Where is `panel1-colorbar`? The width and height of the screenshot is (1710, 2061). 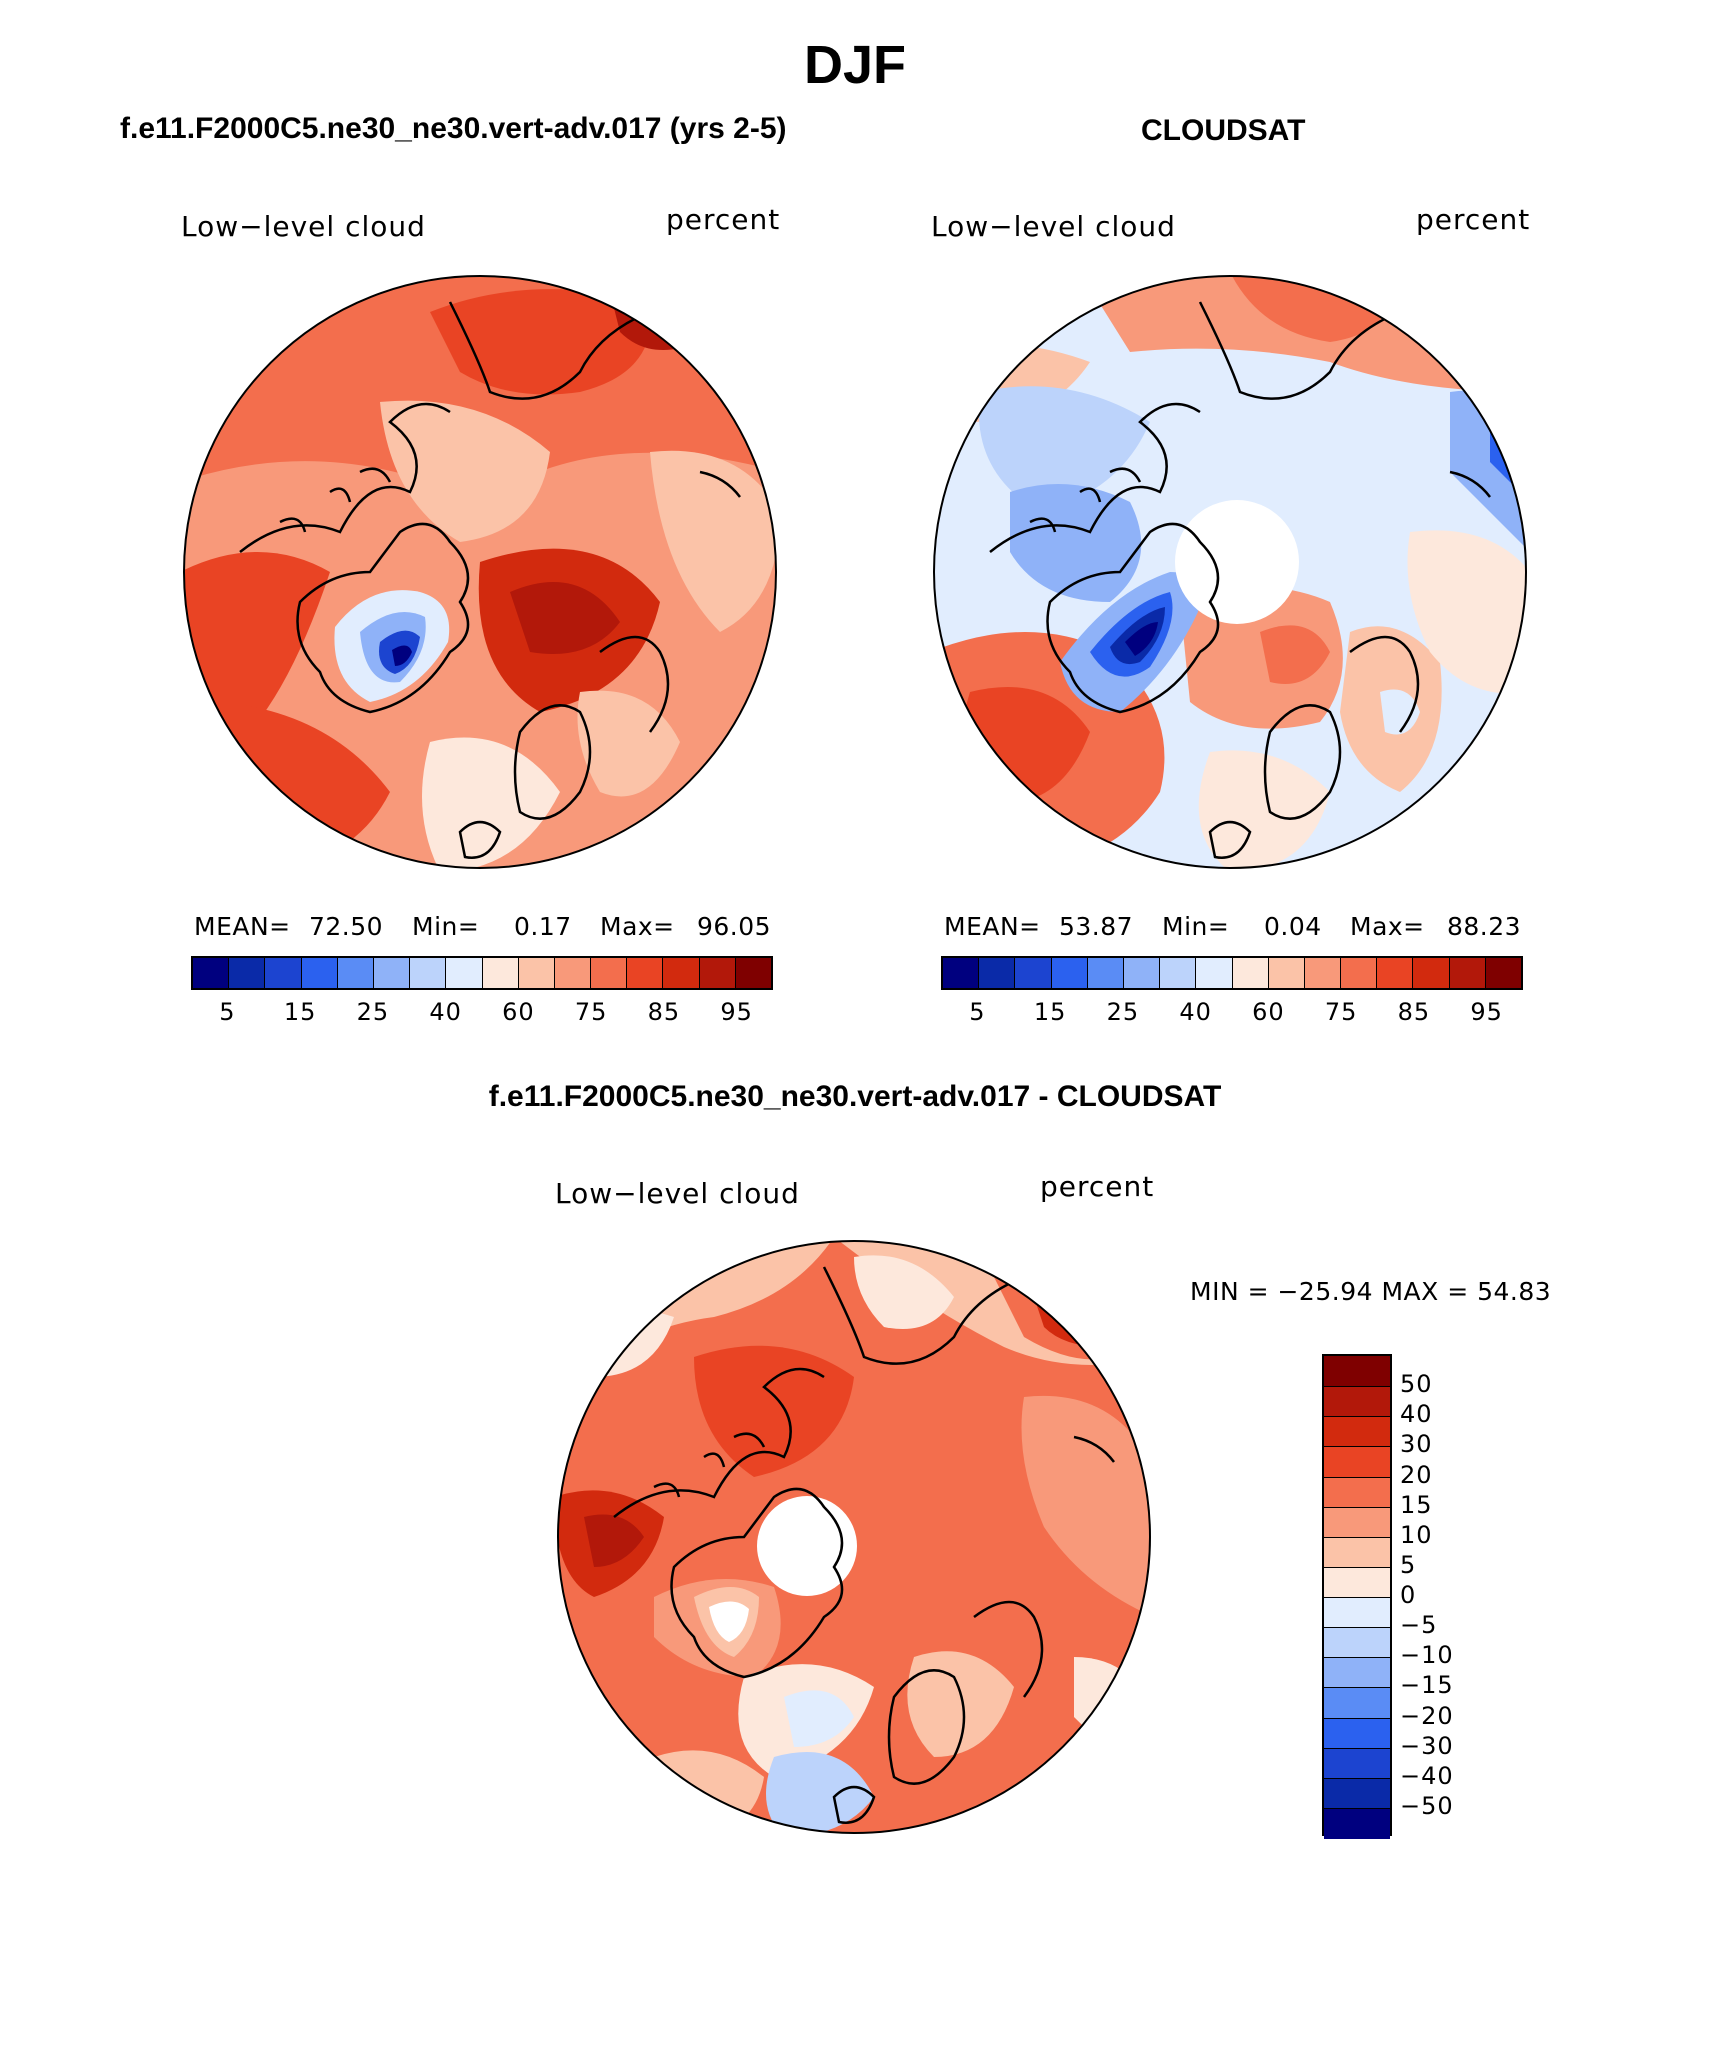
panel1-colorbar is located at coordinates (482, 973).